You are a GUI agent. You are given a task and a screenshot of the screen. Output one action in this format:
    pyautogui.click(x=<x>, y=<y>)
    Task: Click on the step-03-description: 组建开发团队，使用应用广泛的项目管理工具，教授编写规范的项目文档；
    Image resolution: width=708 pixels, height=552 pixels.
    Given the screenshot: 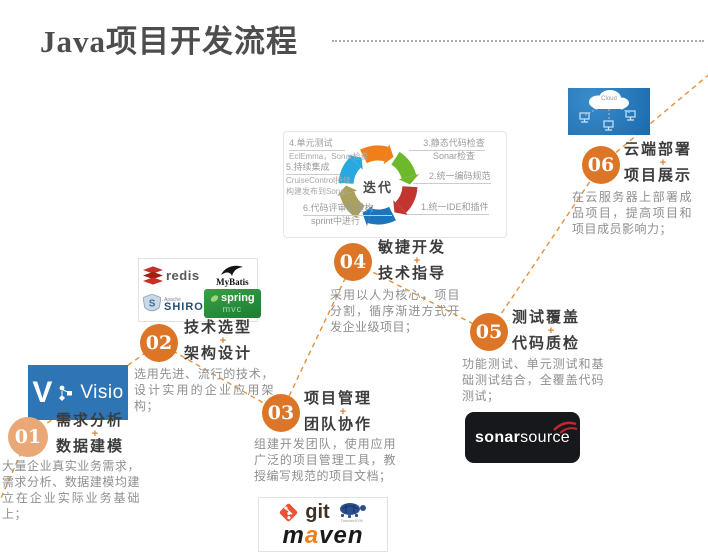 What is the action you would take?
    pyautogui.click(x=325, y=460)
    